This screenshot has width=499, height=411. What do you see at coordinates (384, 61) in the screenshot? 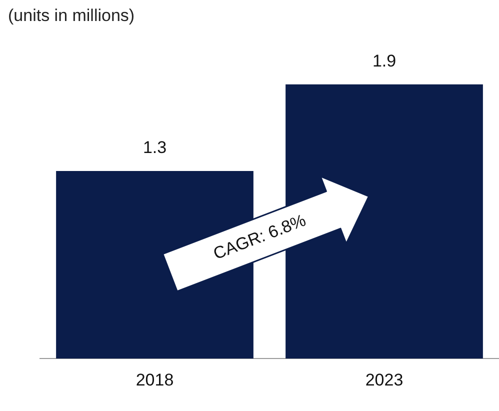
I see `data-label: 1.9` at bounding box center [384, 61].